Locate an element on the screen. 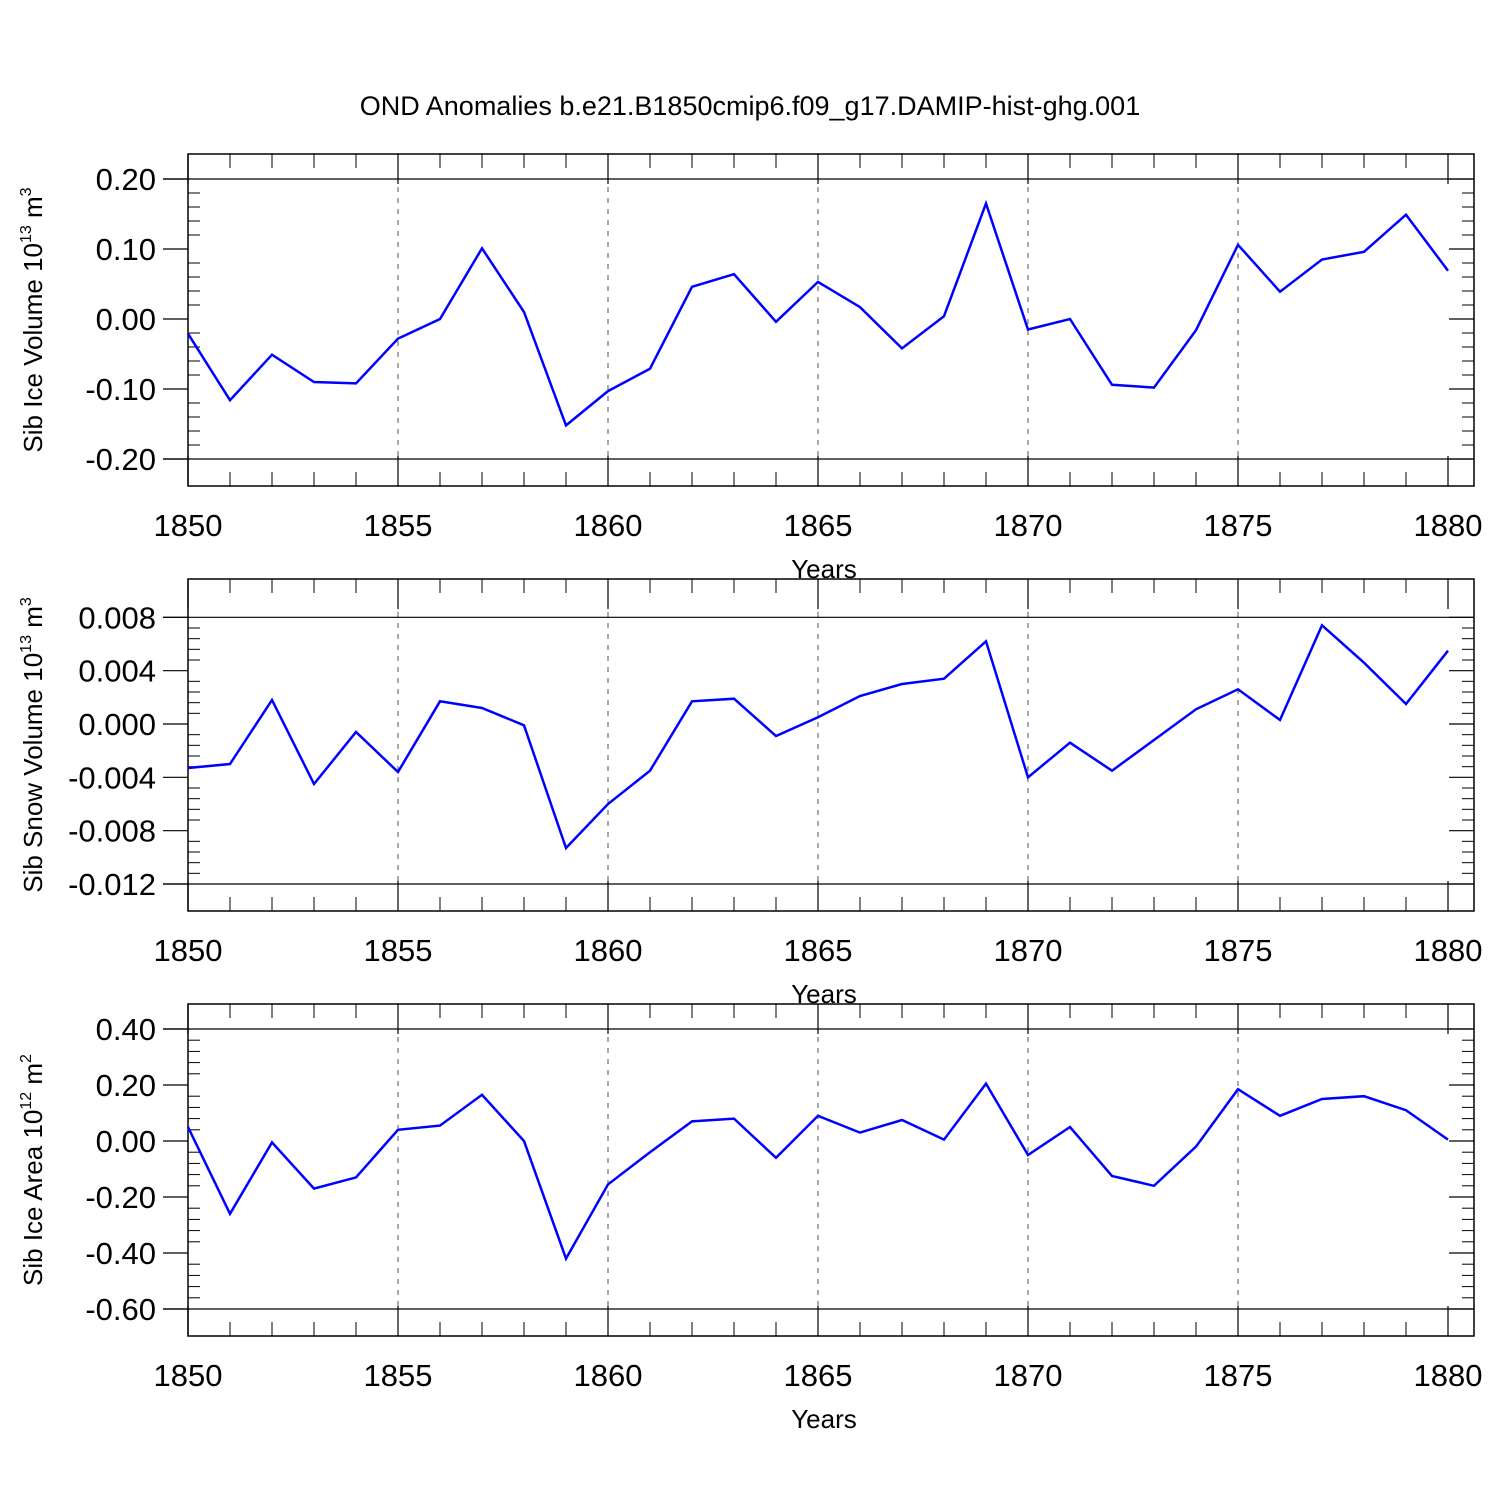  y-axis-label: Sib Snow Volume 1013 m3 is located at coordinates (33, 745).